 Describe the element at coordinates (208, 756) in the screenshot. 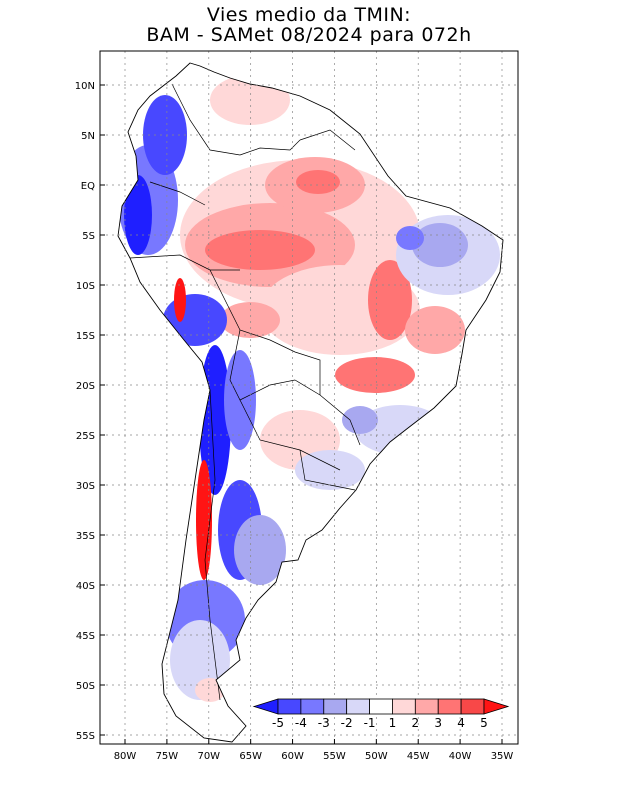

I see `lon-label: 70W` at that location.